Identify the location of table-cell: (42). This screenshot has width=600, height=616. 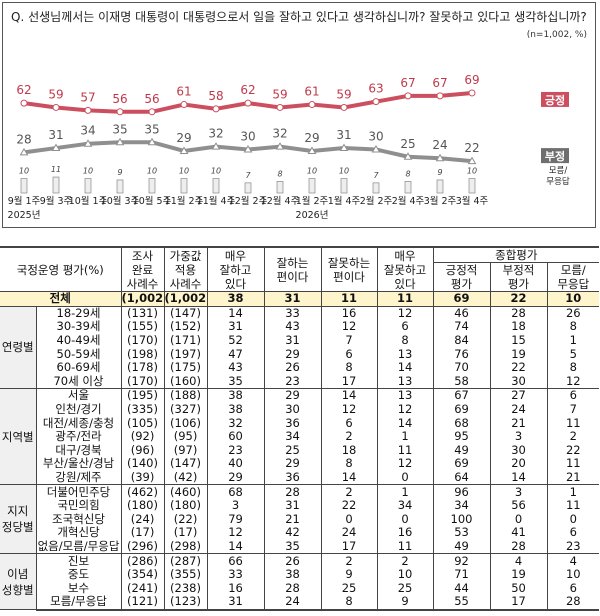
(185, 478).